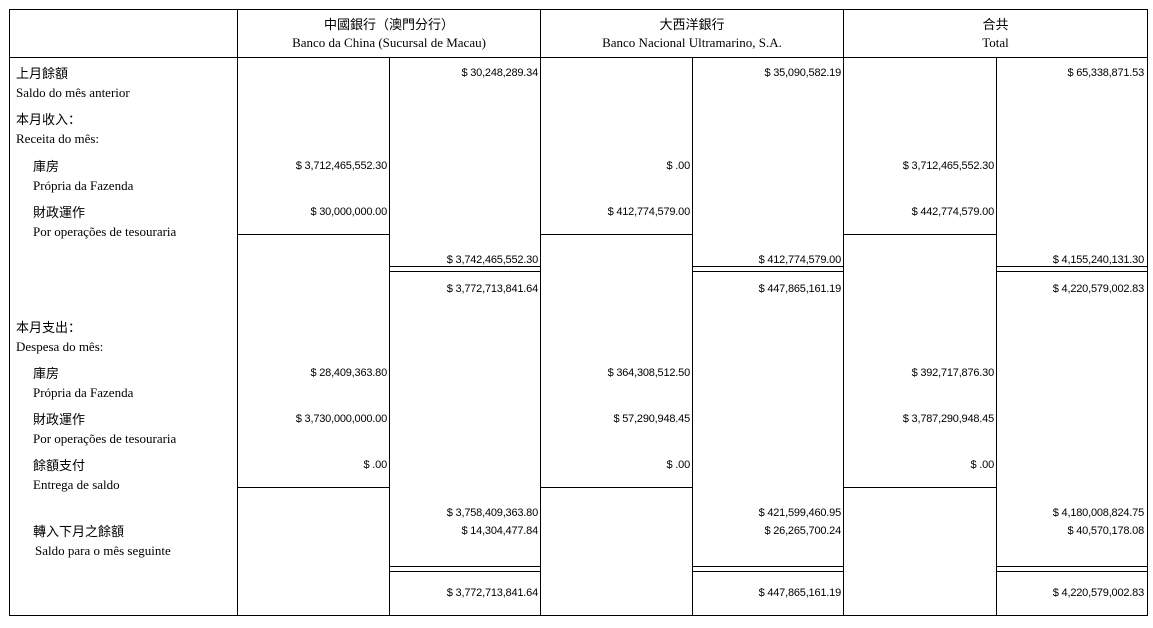 Image resolution: width=1153 pixels, height=628 pixels. I want to click on amount-cell: $ 364,308,512.50, so click(649, 373).